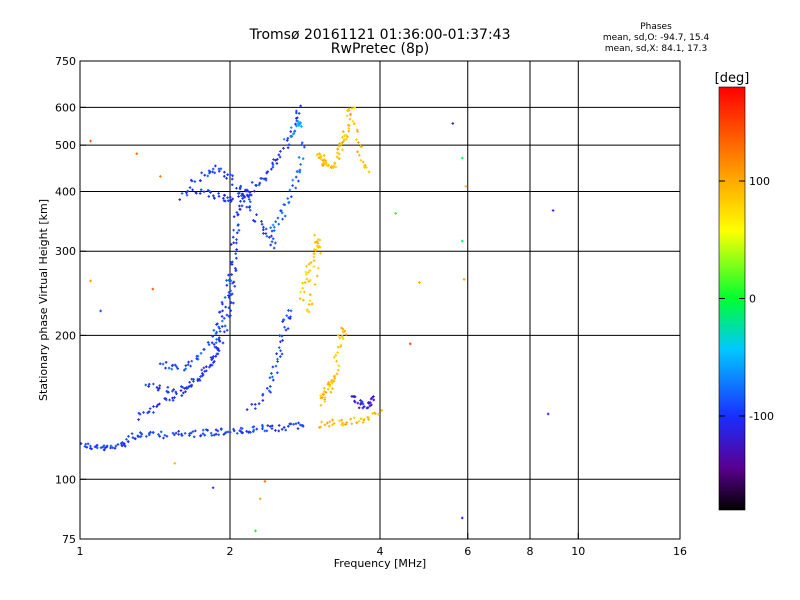 The image size is (800, 600). What do you see at coordinates (65, 335) in the screenshot?
I see `y-tick-label: 200` at bounding box center [65, 335].